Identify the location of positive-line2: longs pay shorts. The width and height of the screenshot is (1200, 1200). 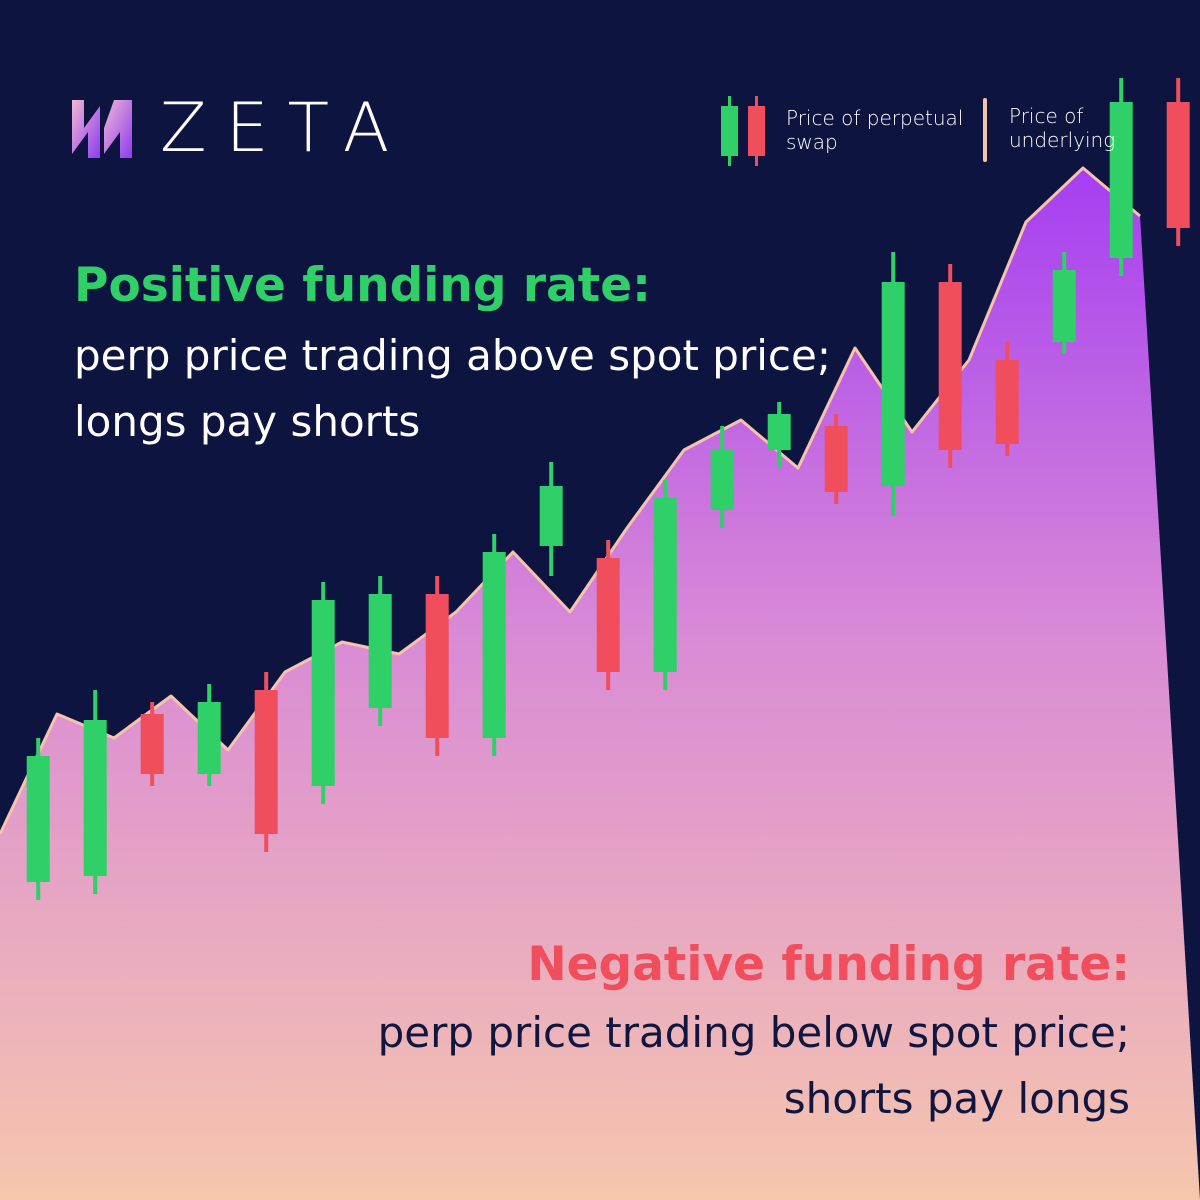
(247, 421).